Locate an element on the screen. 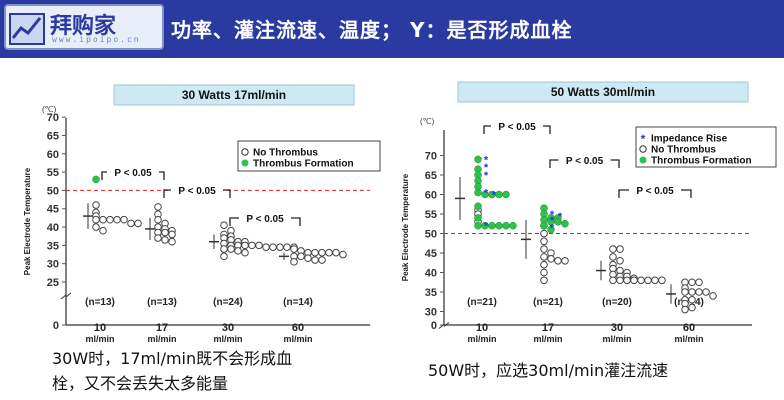  watermark-logo: 拜购家 www.ipoipo.cn is located at coordinates (84, 27).